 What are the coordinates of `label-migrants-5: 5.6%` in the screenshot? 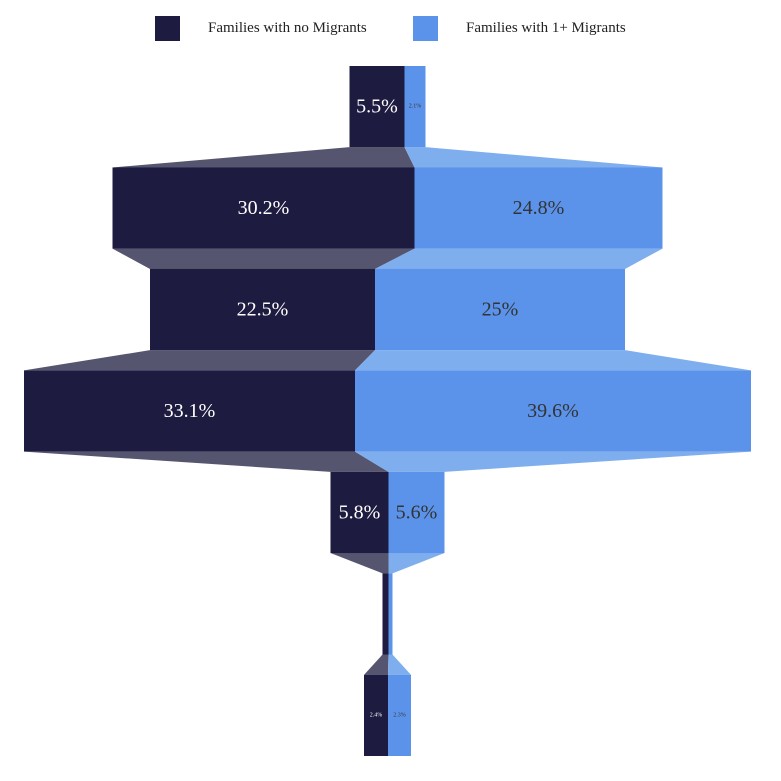 It's located at (417, 512).